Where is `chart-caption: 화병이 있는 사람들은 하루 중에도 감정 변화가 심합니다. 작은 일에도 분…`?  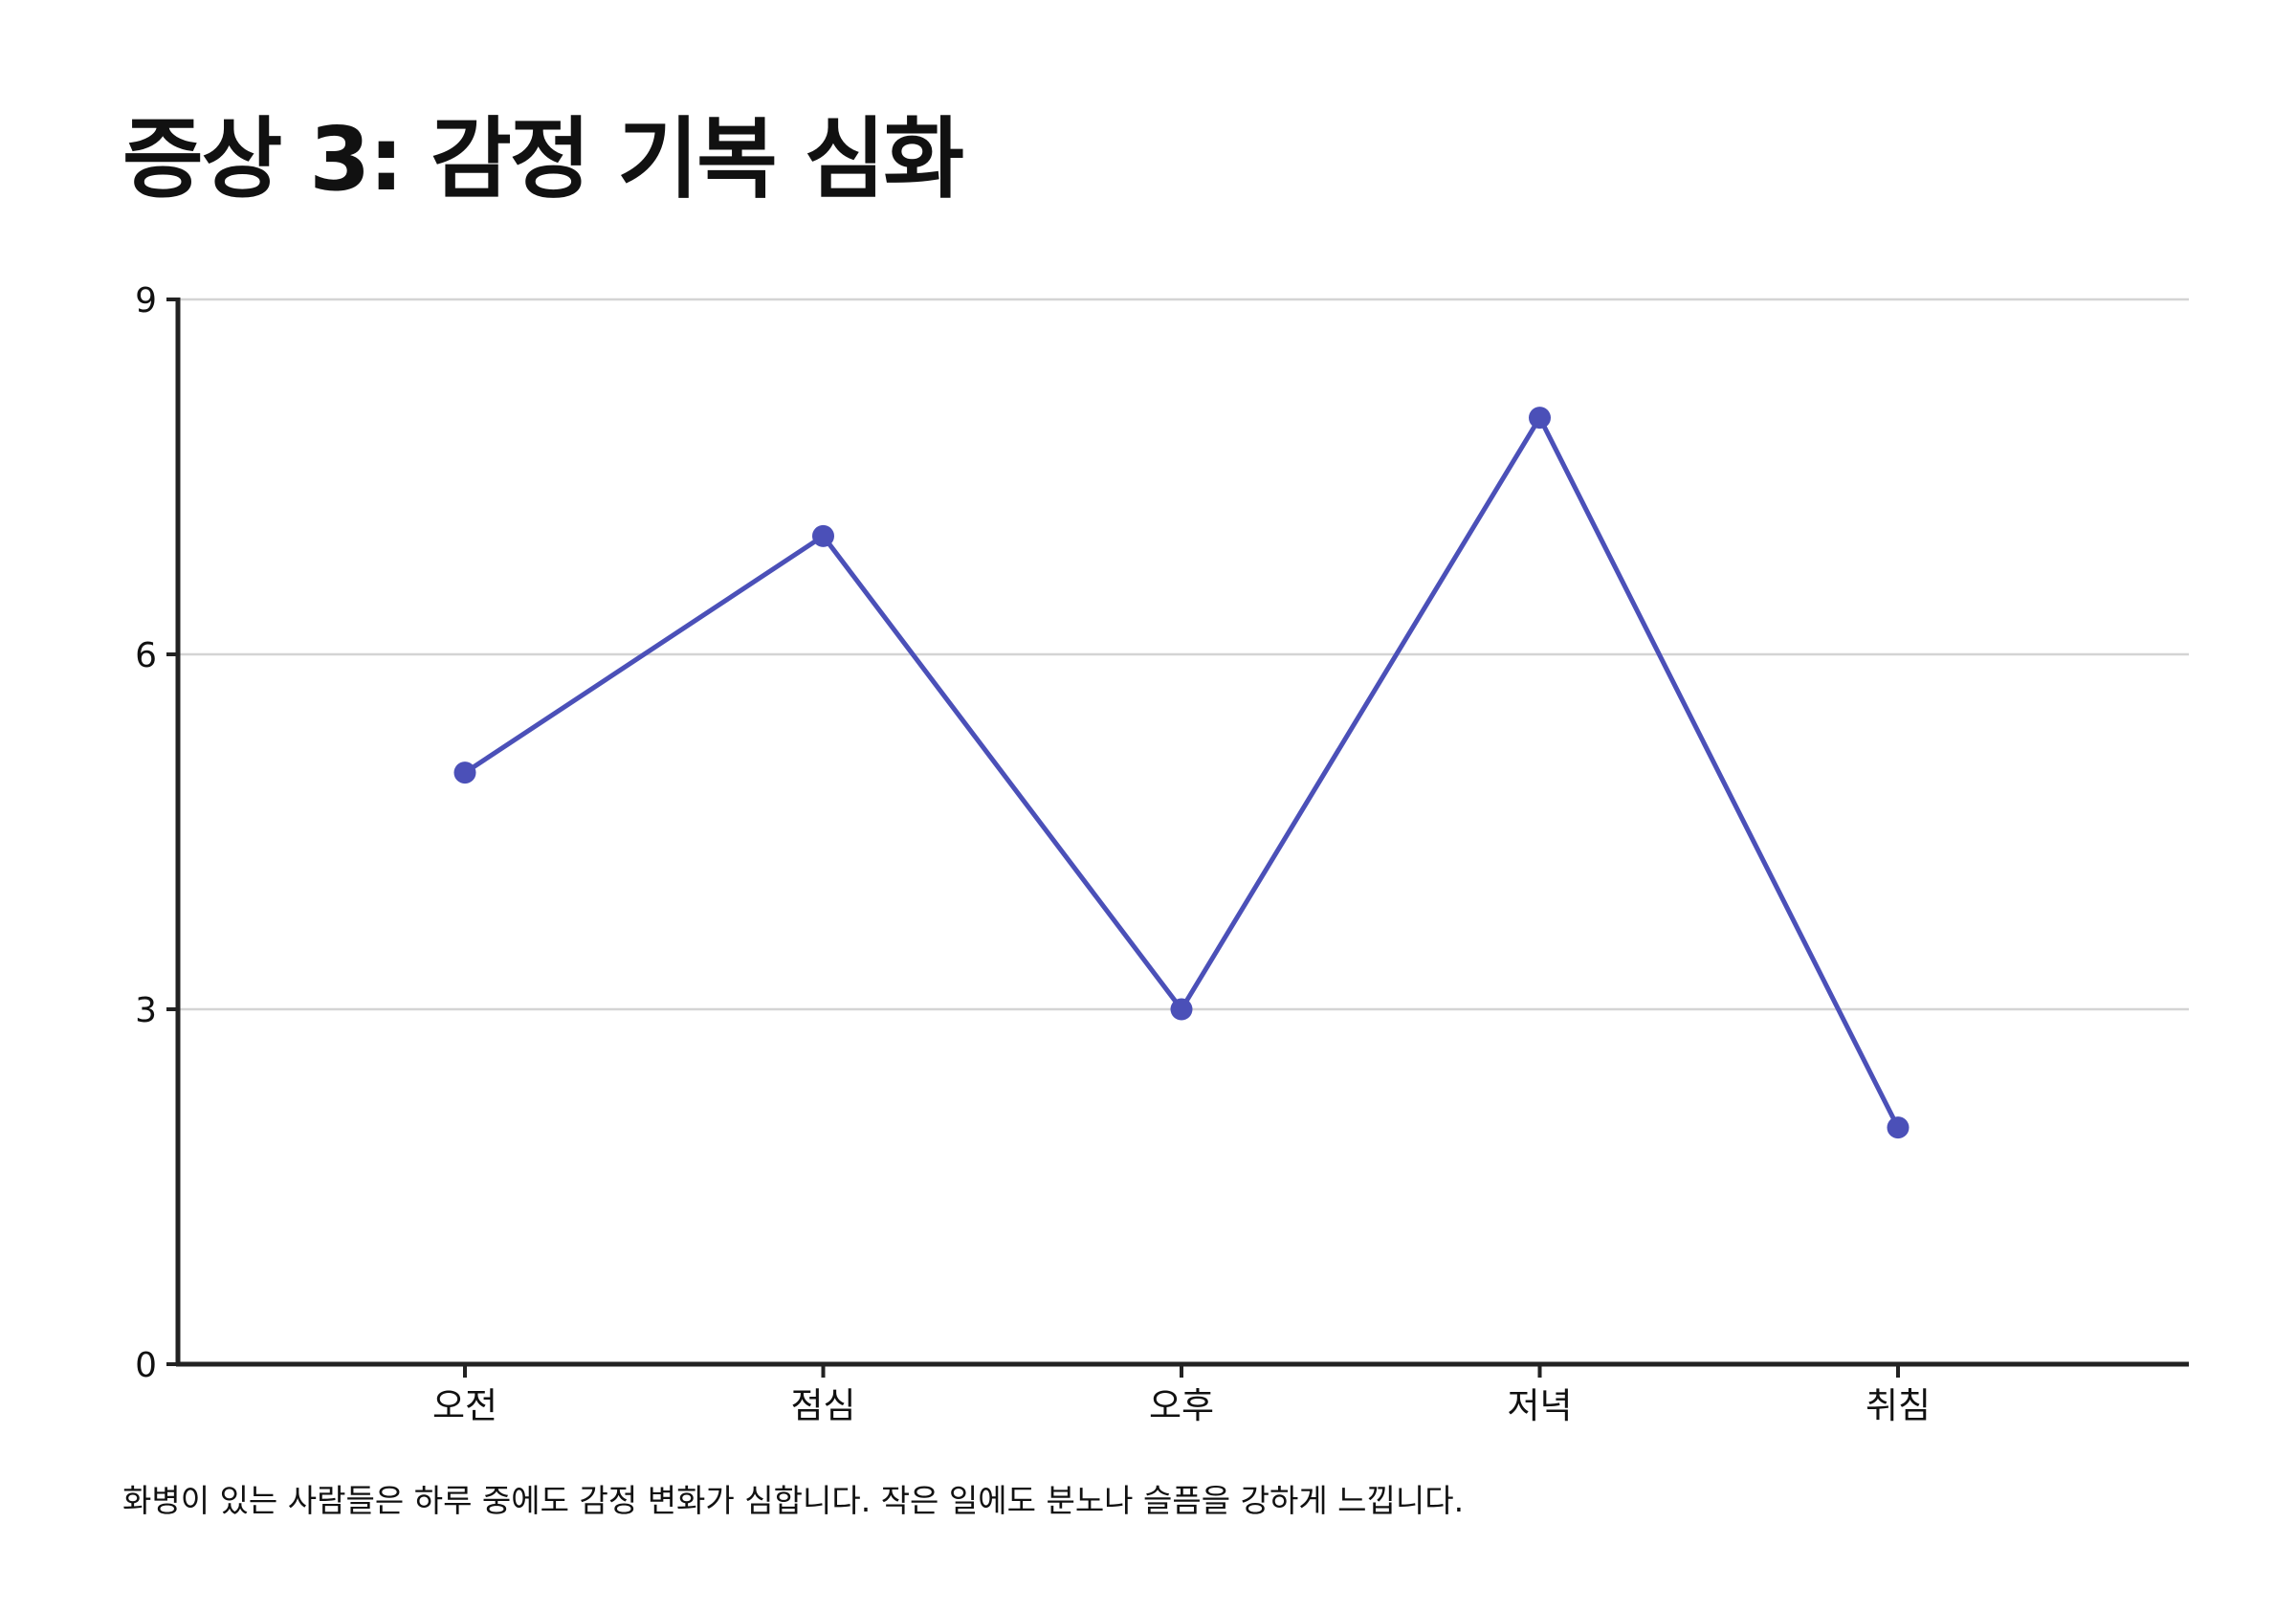
chart-caption: 화병이 있는 사람들은 하루 중에도 감정 변화가 심합니다. 작은 일에도 분… is located at coordinates (794, 1500).